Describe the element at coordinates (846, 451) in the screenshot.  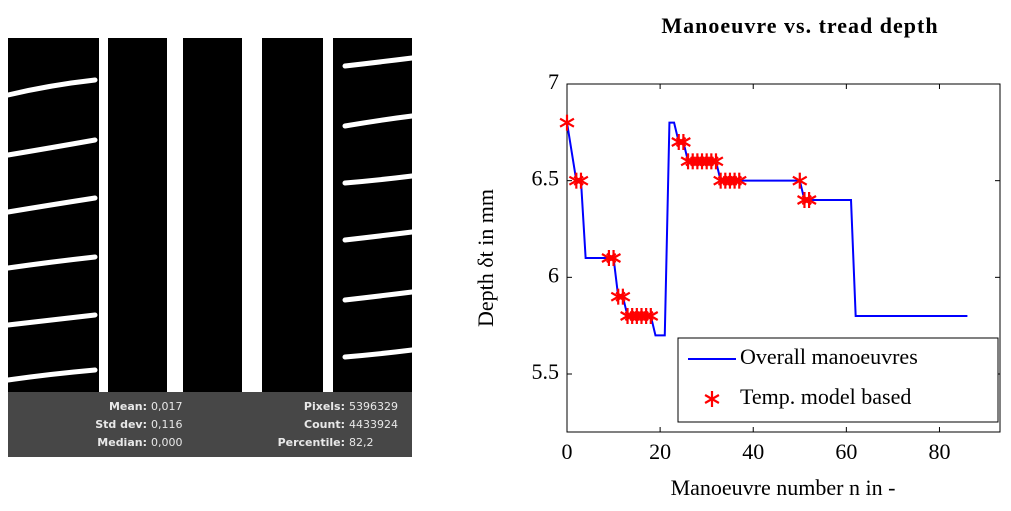
I see `x-tick-label: 60` at that location.